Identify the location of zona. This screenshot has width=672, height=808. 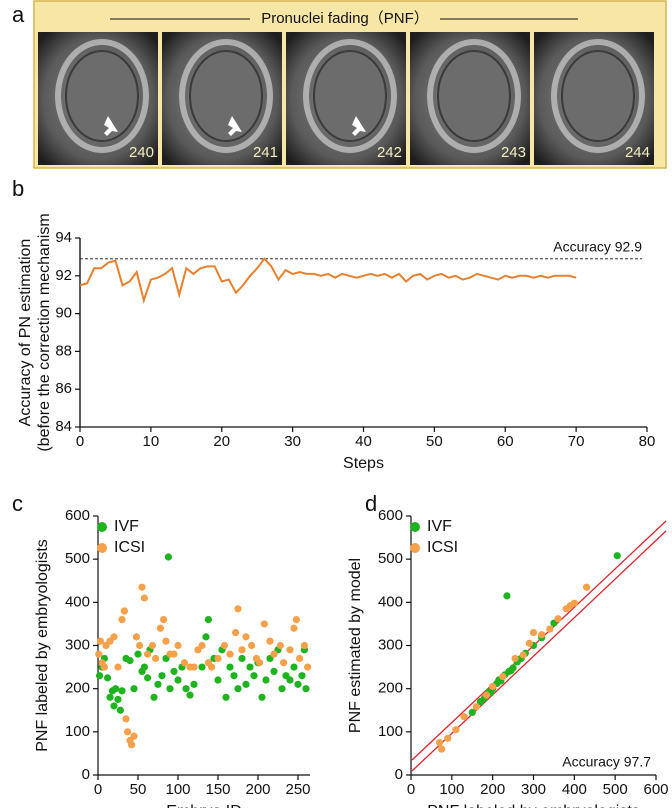
(474, 96).